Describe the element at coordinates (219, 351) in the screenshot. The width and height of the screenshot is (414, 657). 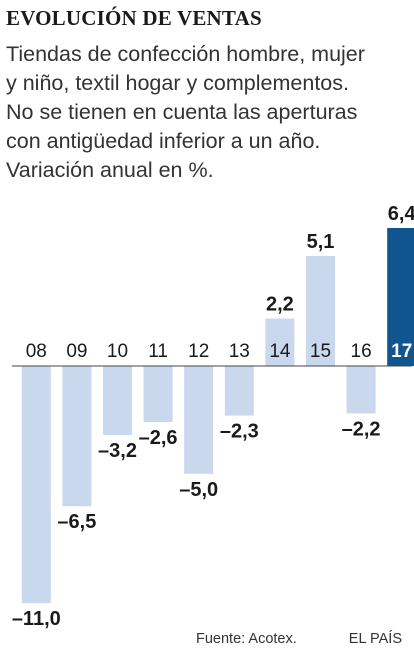
I see `year-tick-labels: 08 09 10 11 12 13 14 15 16 17` at that location.